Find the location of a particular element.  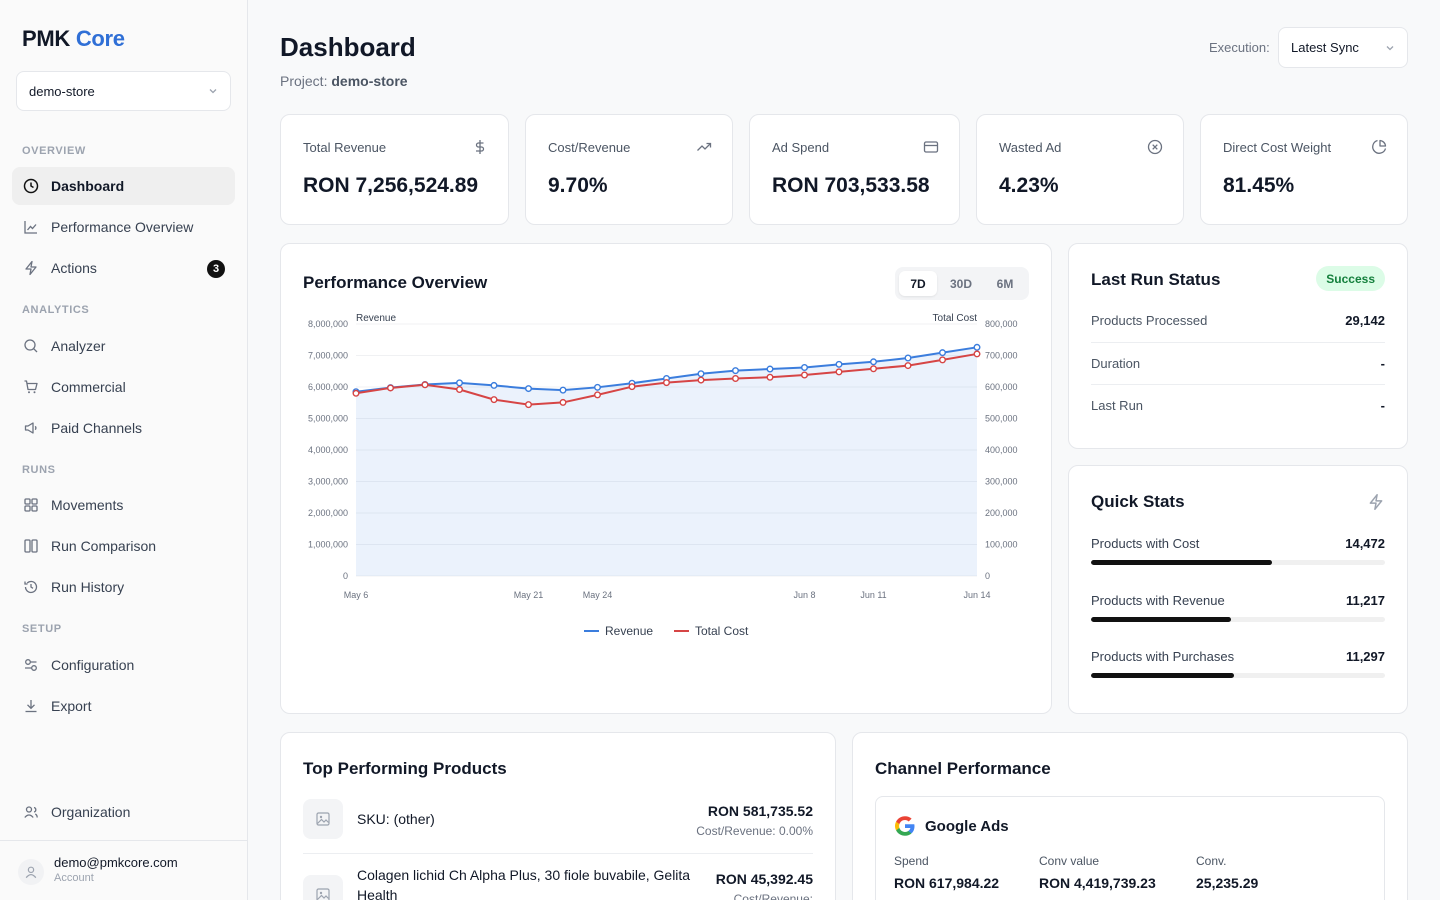

cart-icon is located at coordinates (31, 387).